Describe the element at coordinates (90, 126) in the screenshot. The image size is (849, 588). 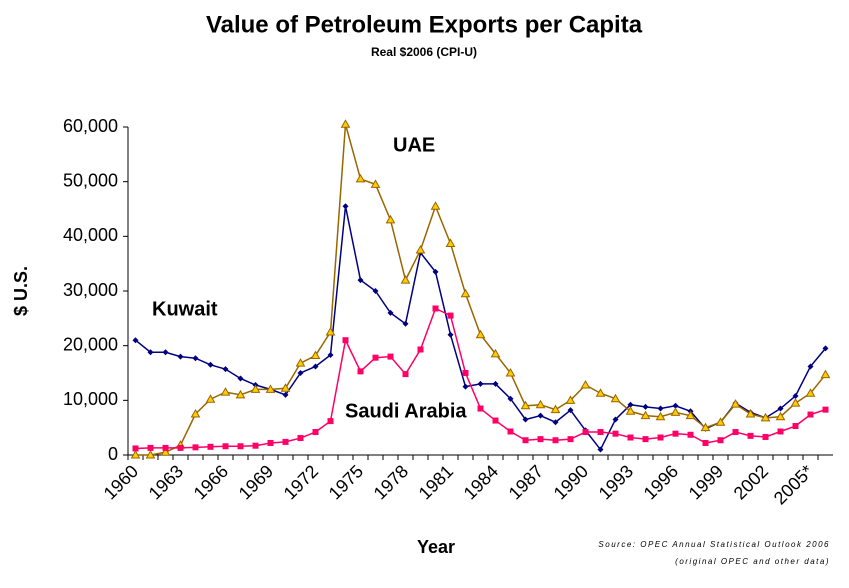
I see `y-tick-label: 60,000` at that location.